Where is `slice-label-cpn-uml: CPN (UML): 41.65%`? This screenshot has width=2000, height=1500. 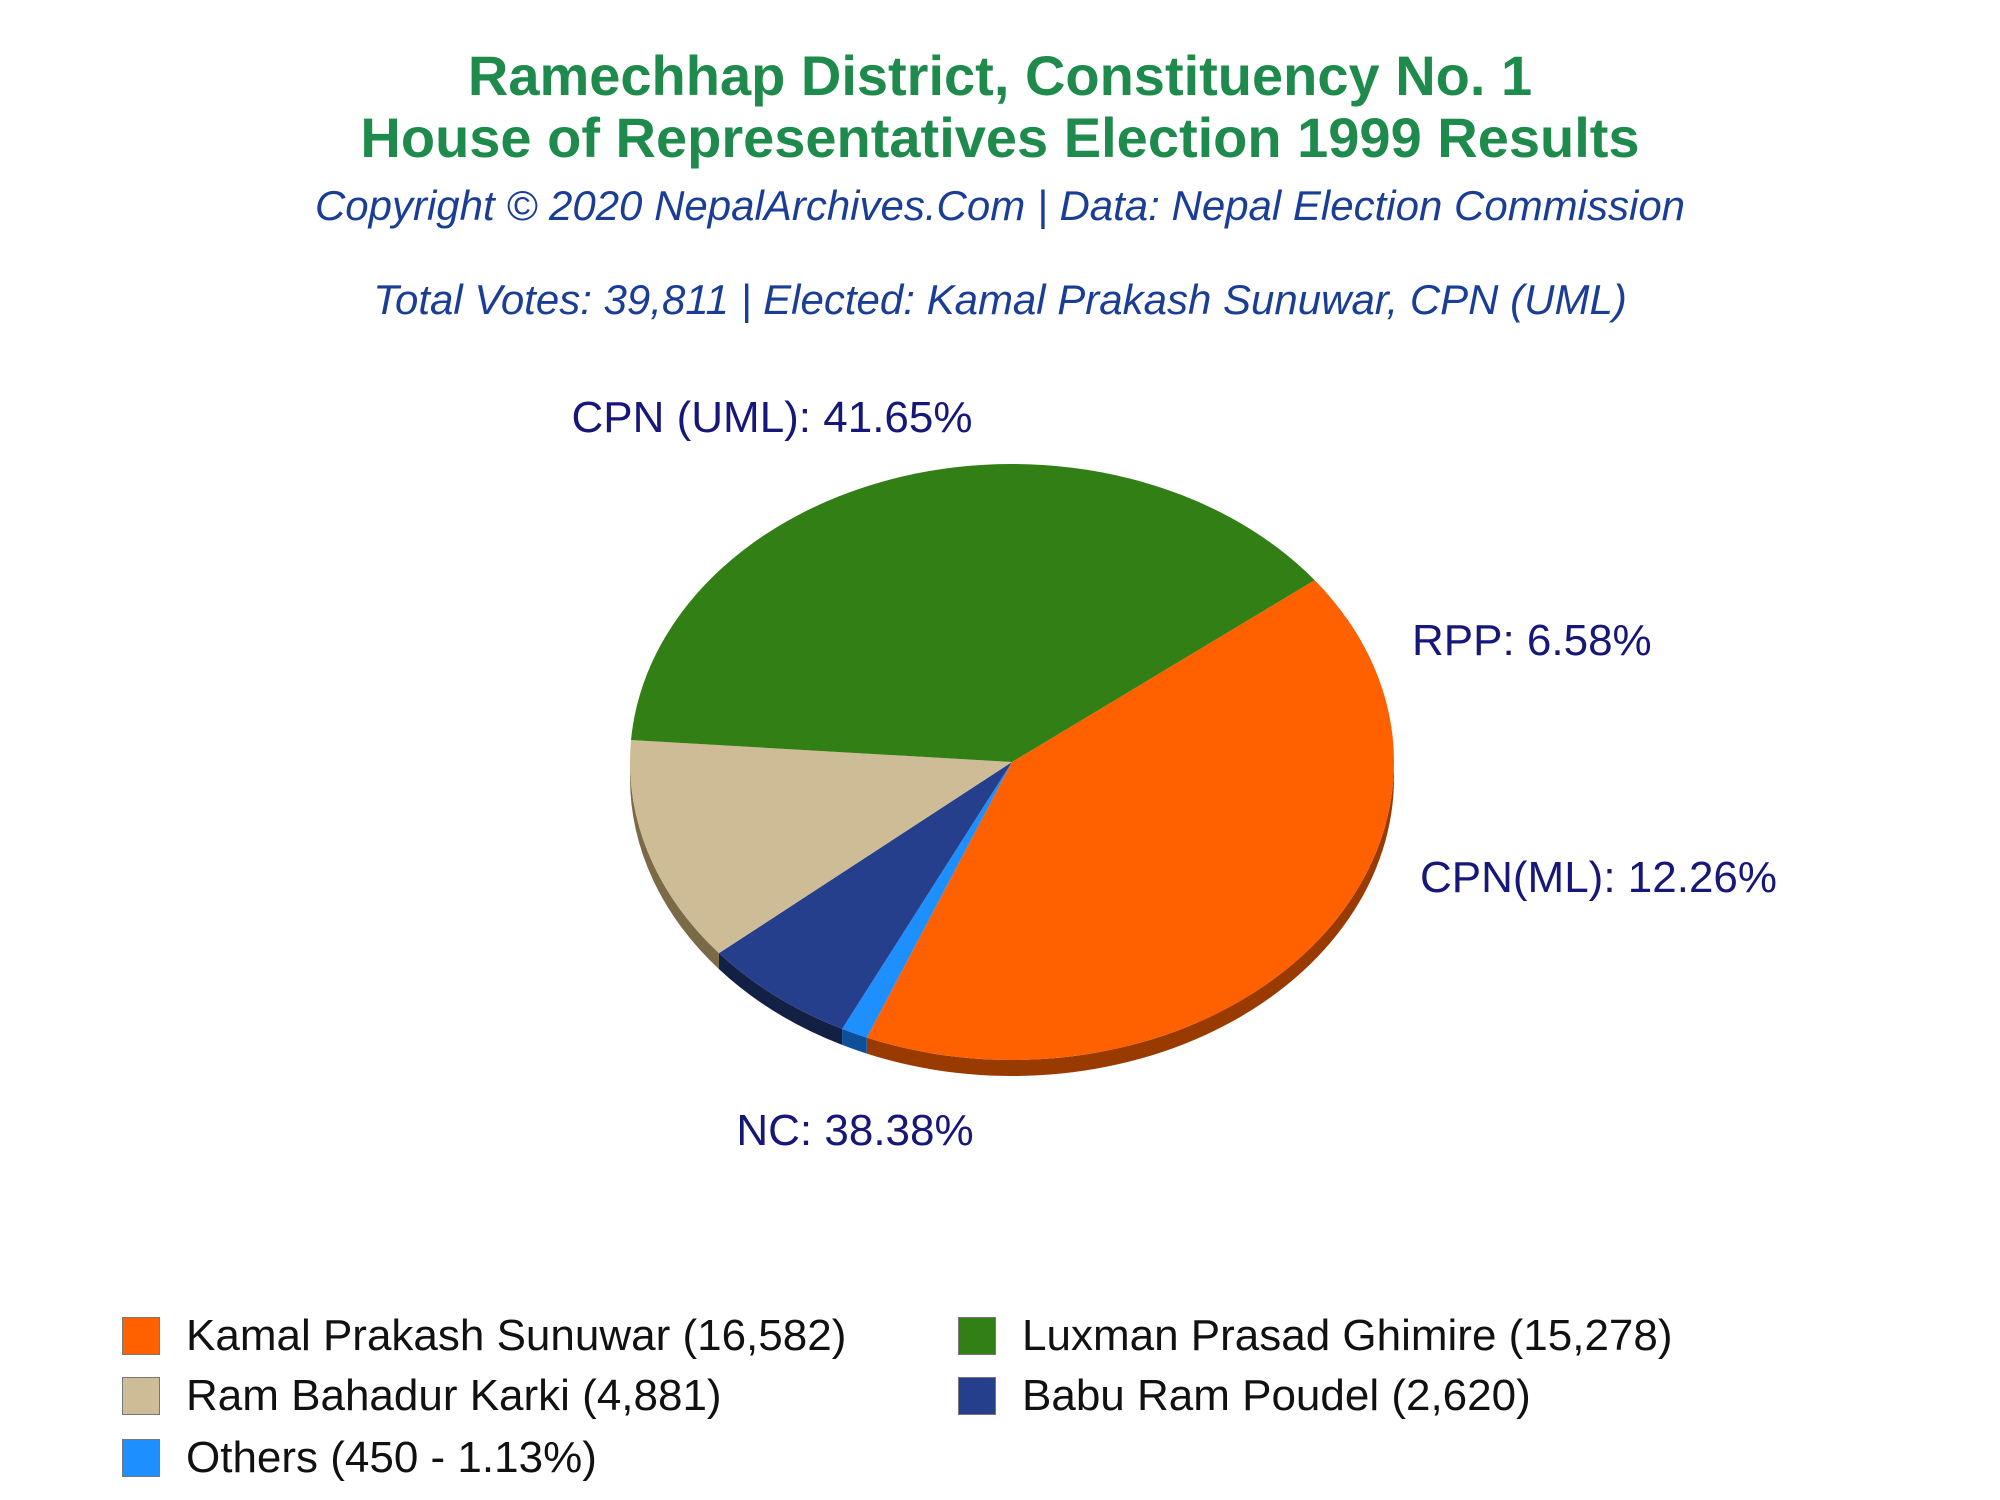 slice-label-cpn-uml: CPN (UML): 41.65% is located at coordinates (771, 417).